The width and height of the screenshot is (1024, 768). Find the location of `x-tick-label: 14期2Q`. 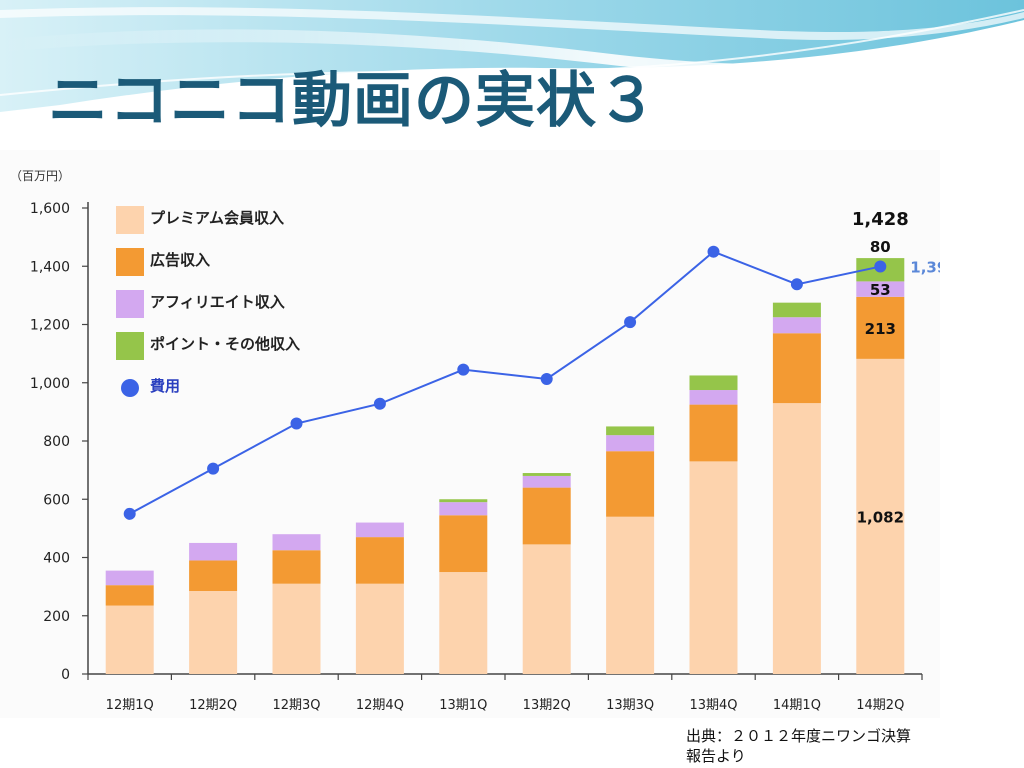

x-tick-label: 14期2Q is located at coordinates (880, 705).